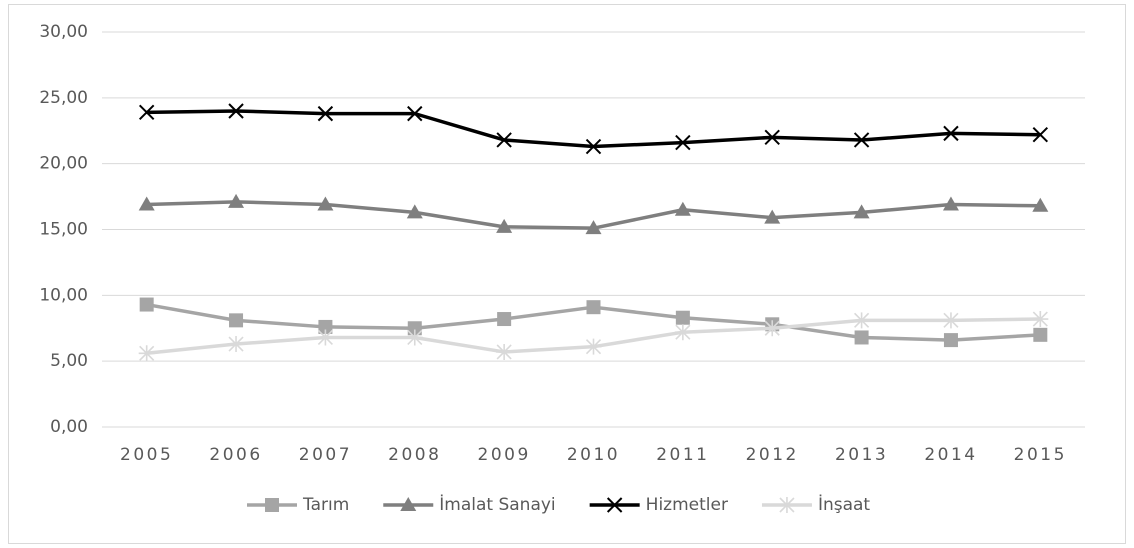 This screenshot has height=548, width=1134. What do you see at coordinates (235, 455) in the screenshot?
I see `x-tick-label: 2006` at bounding box center [235, 455].